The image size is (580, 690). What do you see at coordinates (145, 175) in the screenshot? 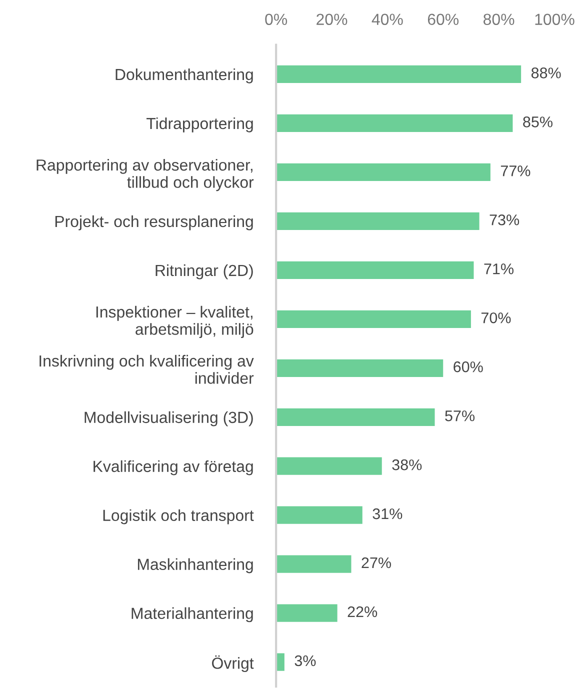
I see `y-tick-label: Rapportering av observationer, tillbud och olyckor` at bounding box center [145, 175].